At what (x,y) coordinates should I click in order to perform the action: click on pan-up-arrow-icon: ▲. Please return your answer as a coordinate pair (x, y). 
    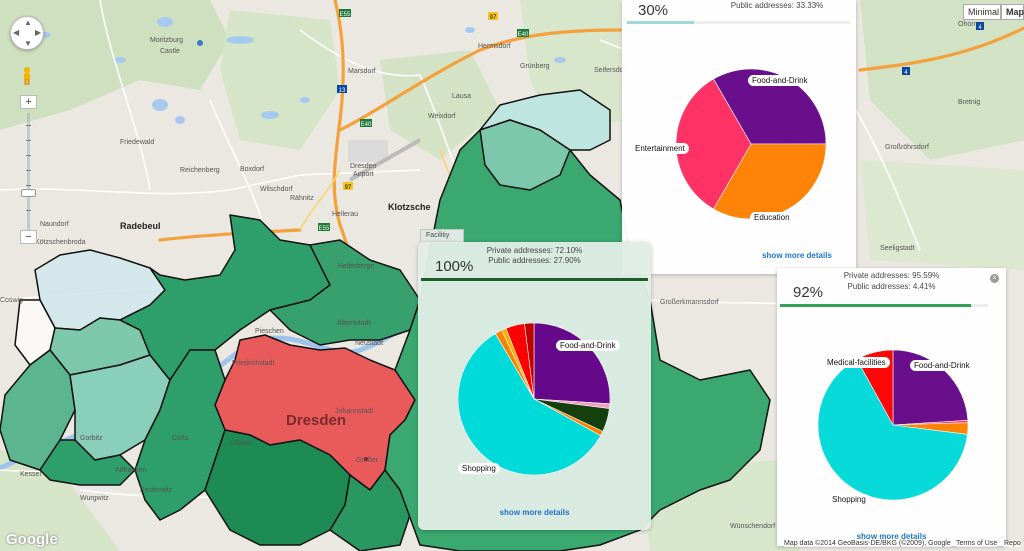
    Looking at the image, I should click on (28, 22).